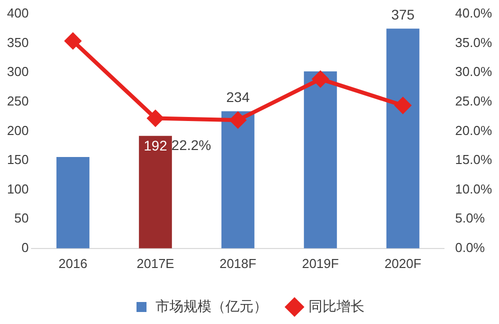 This screenshot has height=324, width=499. I want to click on y2-tick-label: 40.0%, so click(473, 13).